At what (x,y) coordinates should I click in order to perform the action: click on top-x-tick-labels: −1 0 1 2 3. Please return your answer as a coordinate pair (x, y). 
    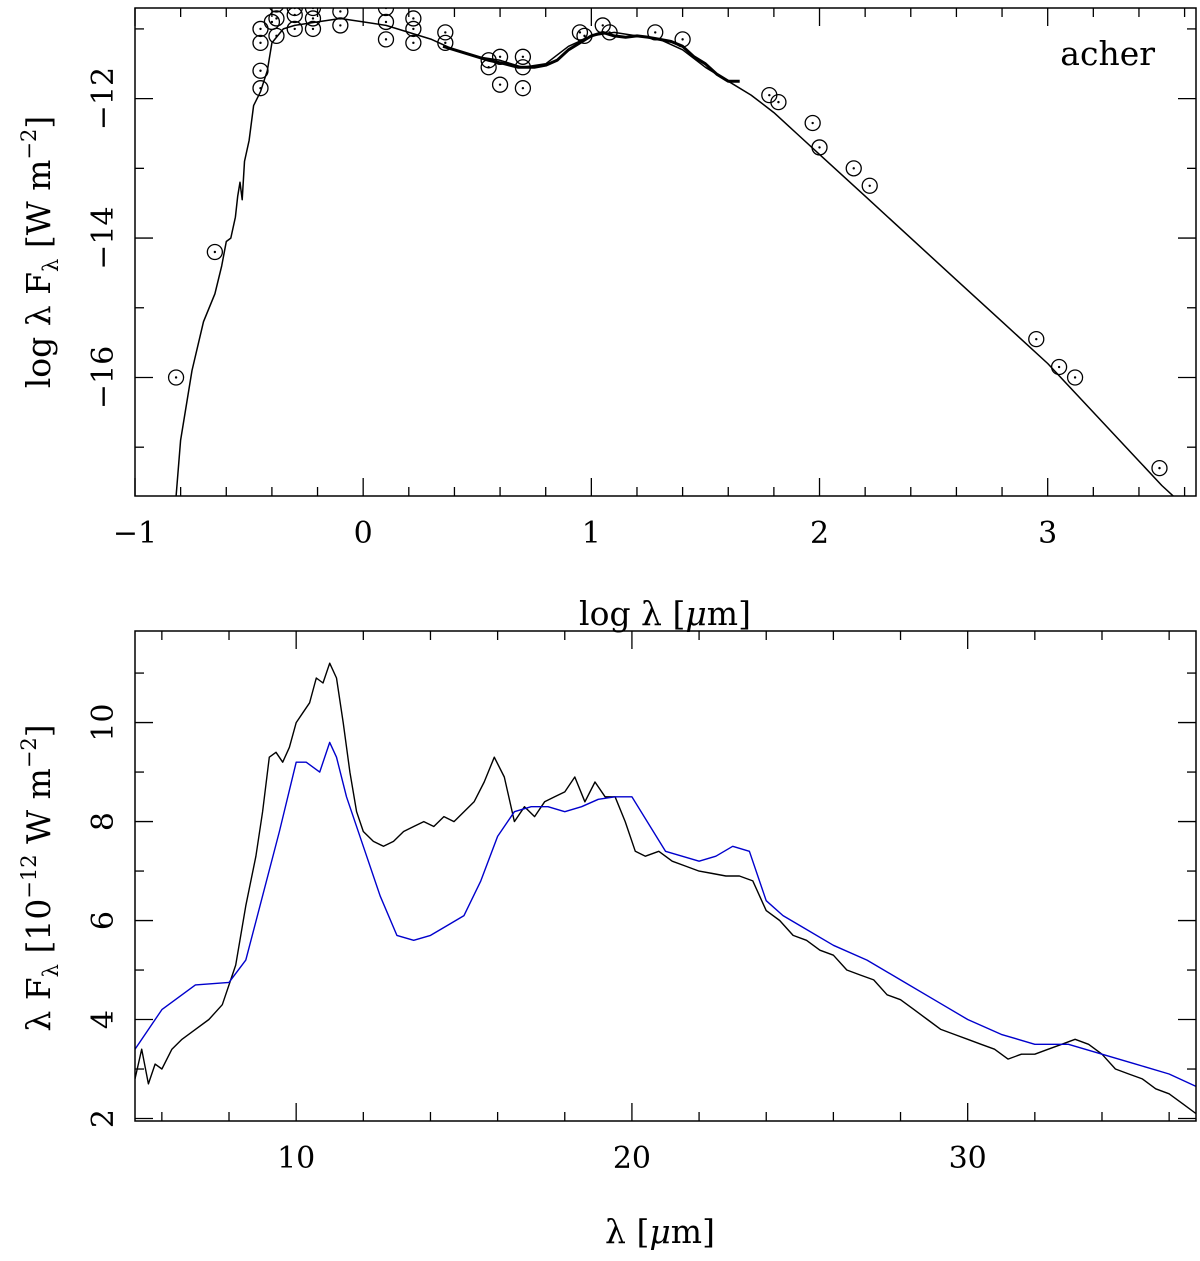
    Looking at the image, I should click on (585, 533).